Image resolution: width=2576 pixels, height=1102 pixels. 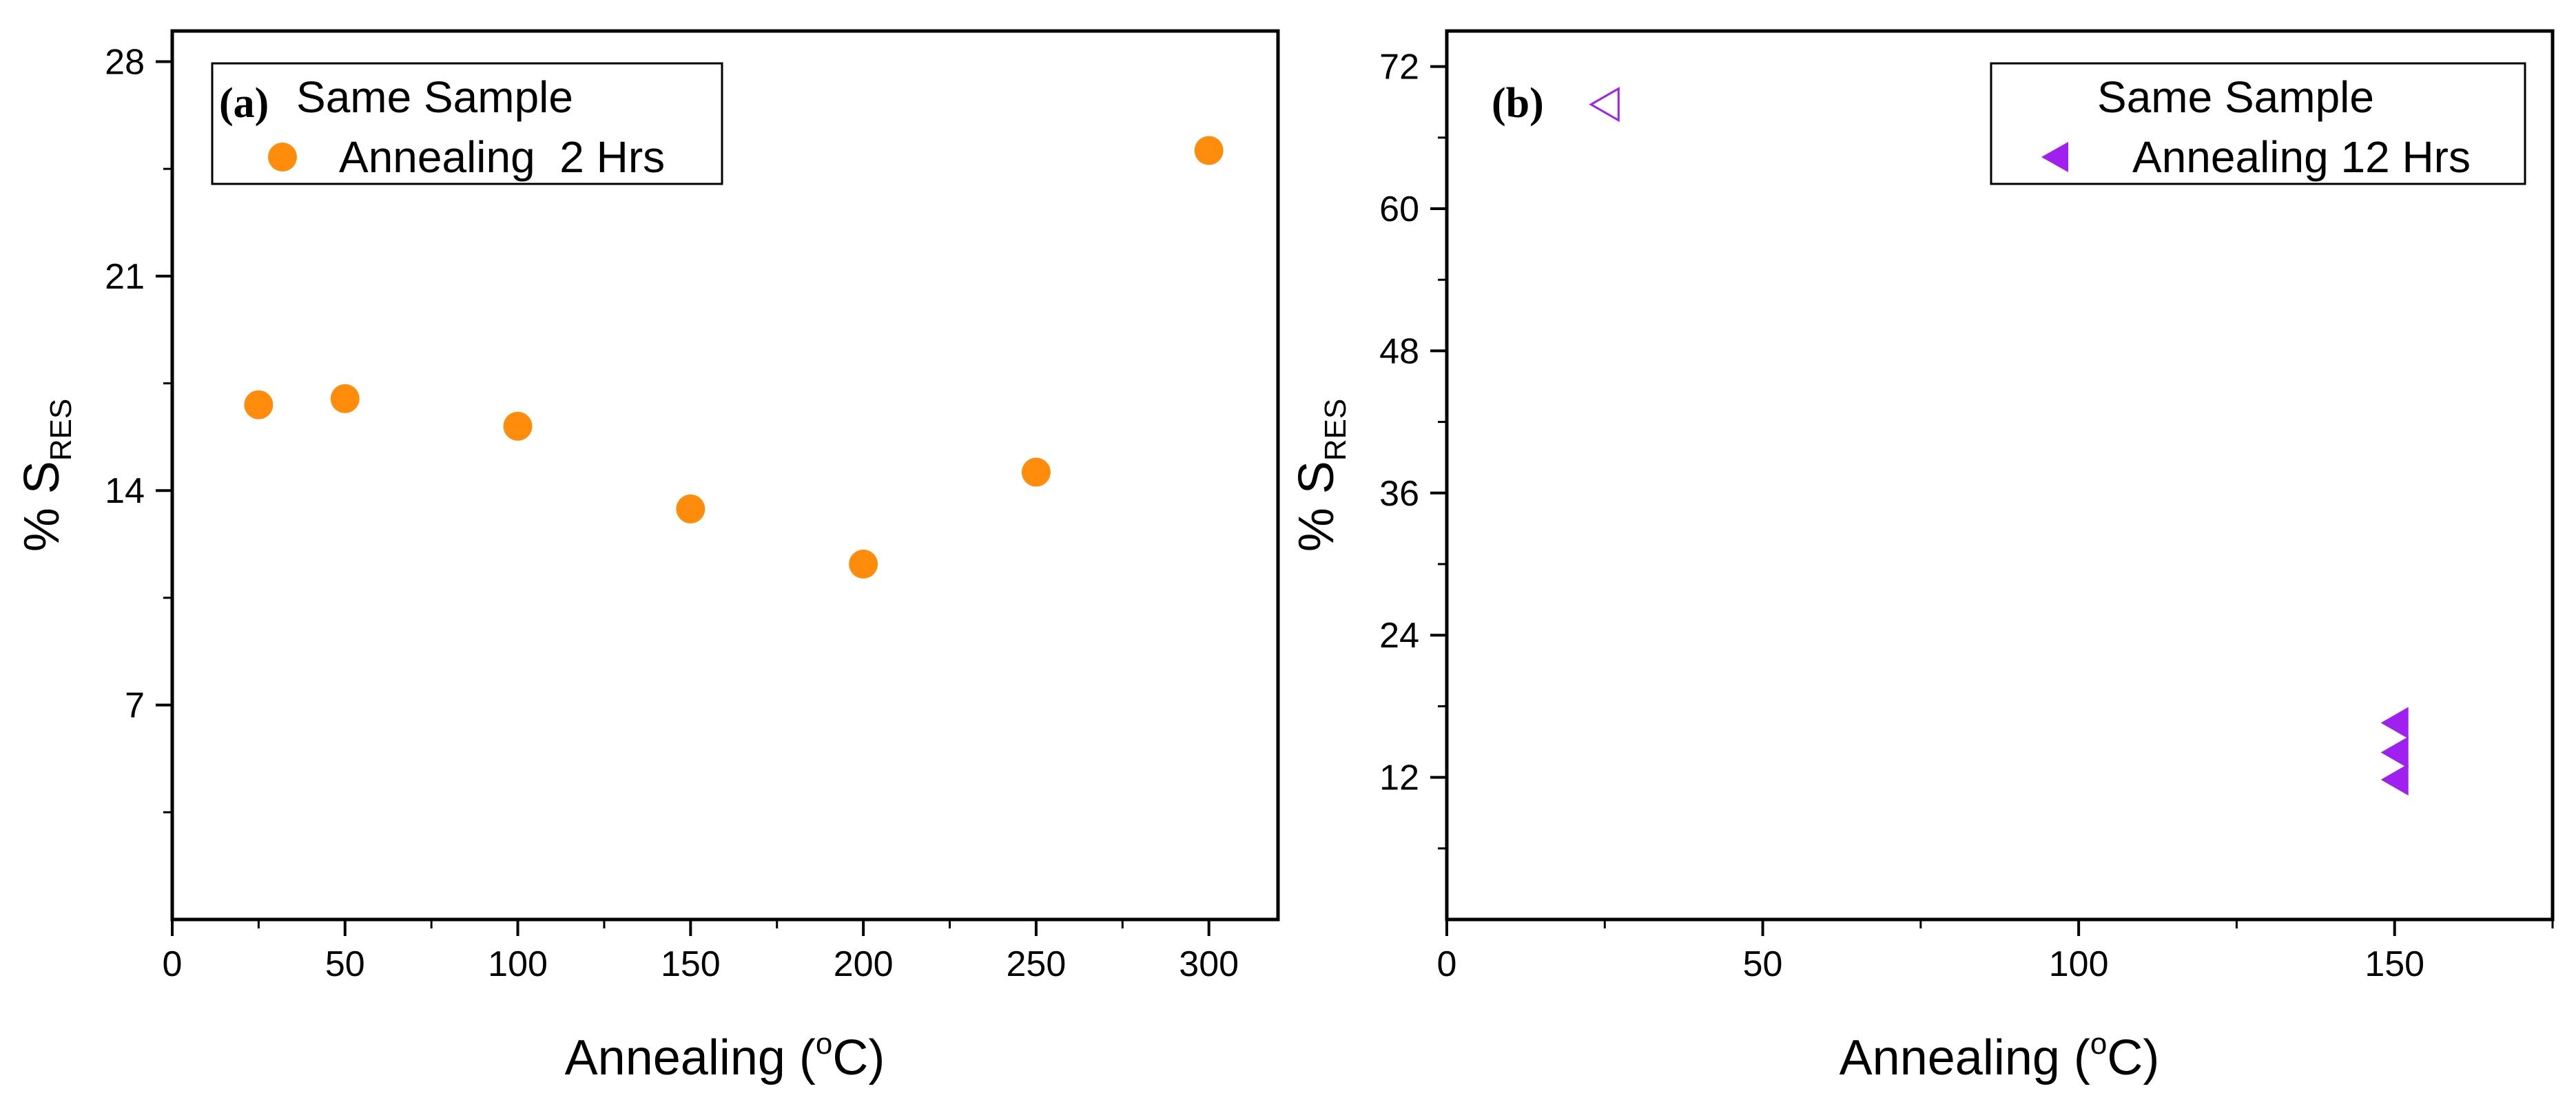 I want to click on panel-a-x-axis-title: Annealing (oC), so click(x=725, y=1056).